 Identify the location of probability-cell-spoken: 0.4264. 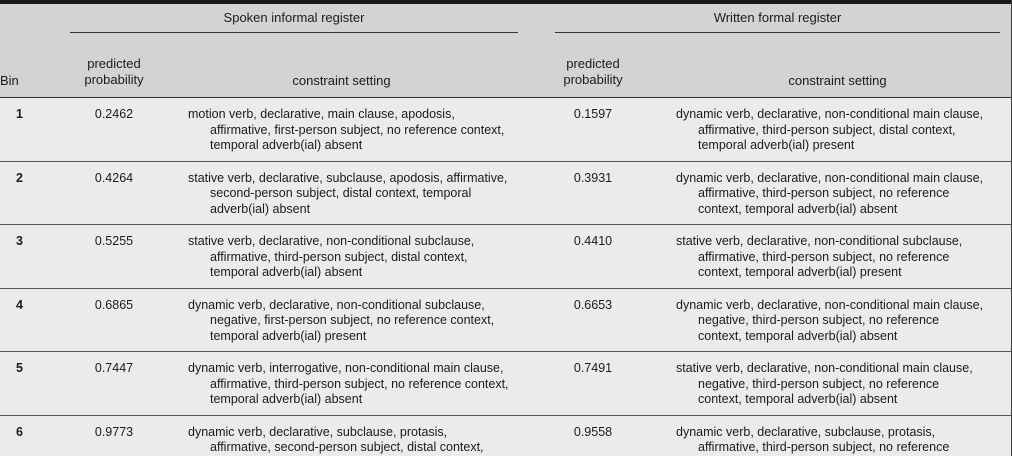
(114, 193).